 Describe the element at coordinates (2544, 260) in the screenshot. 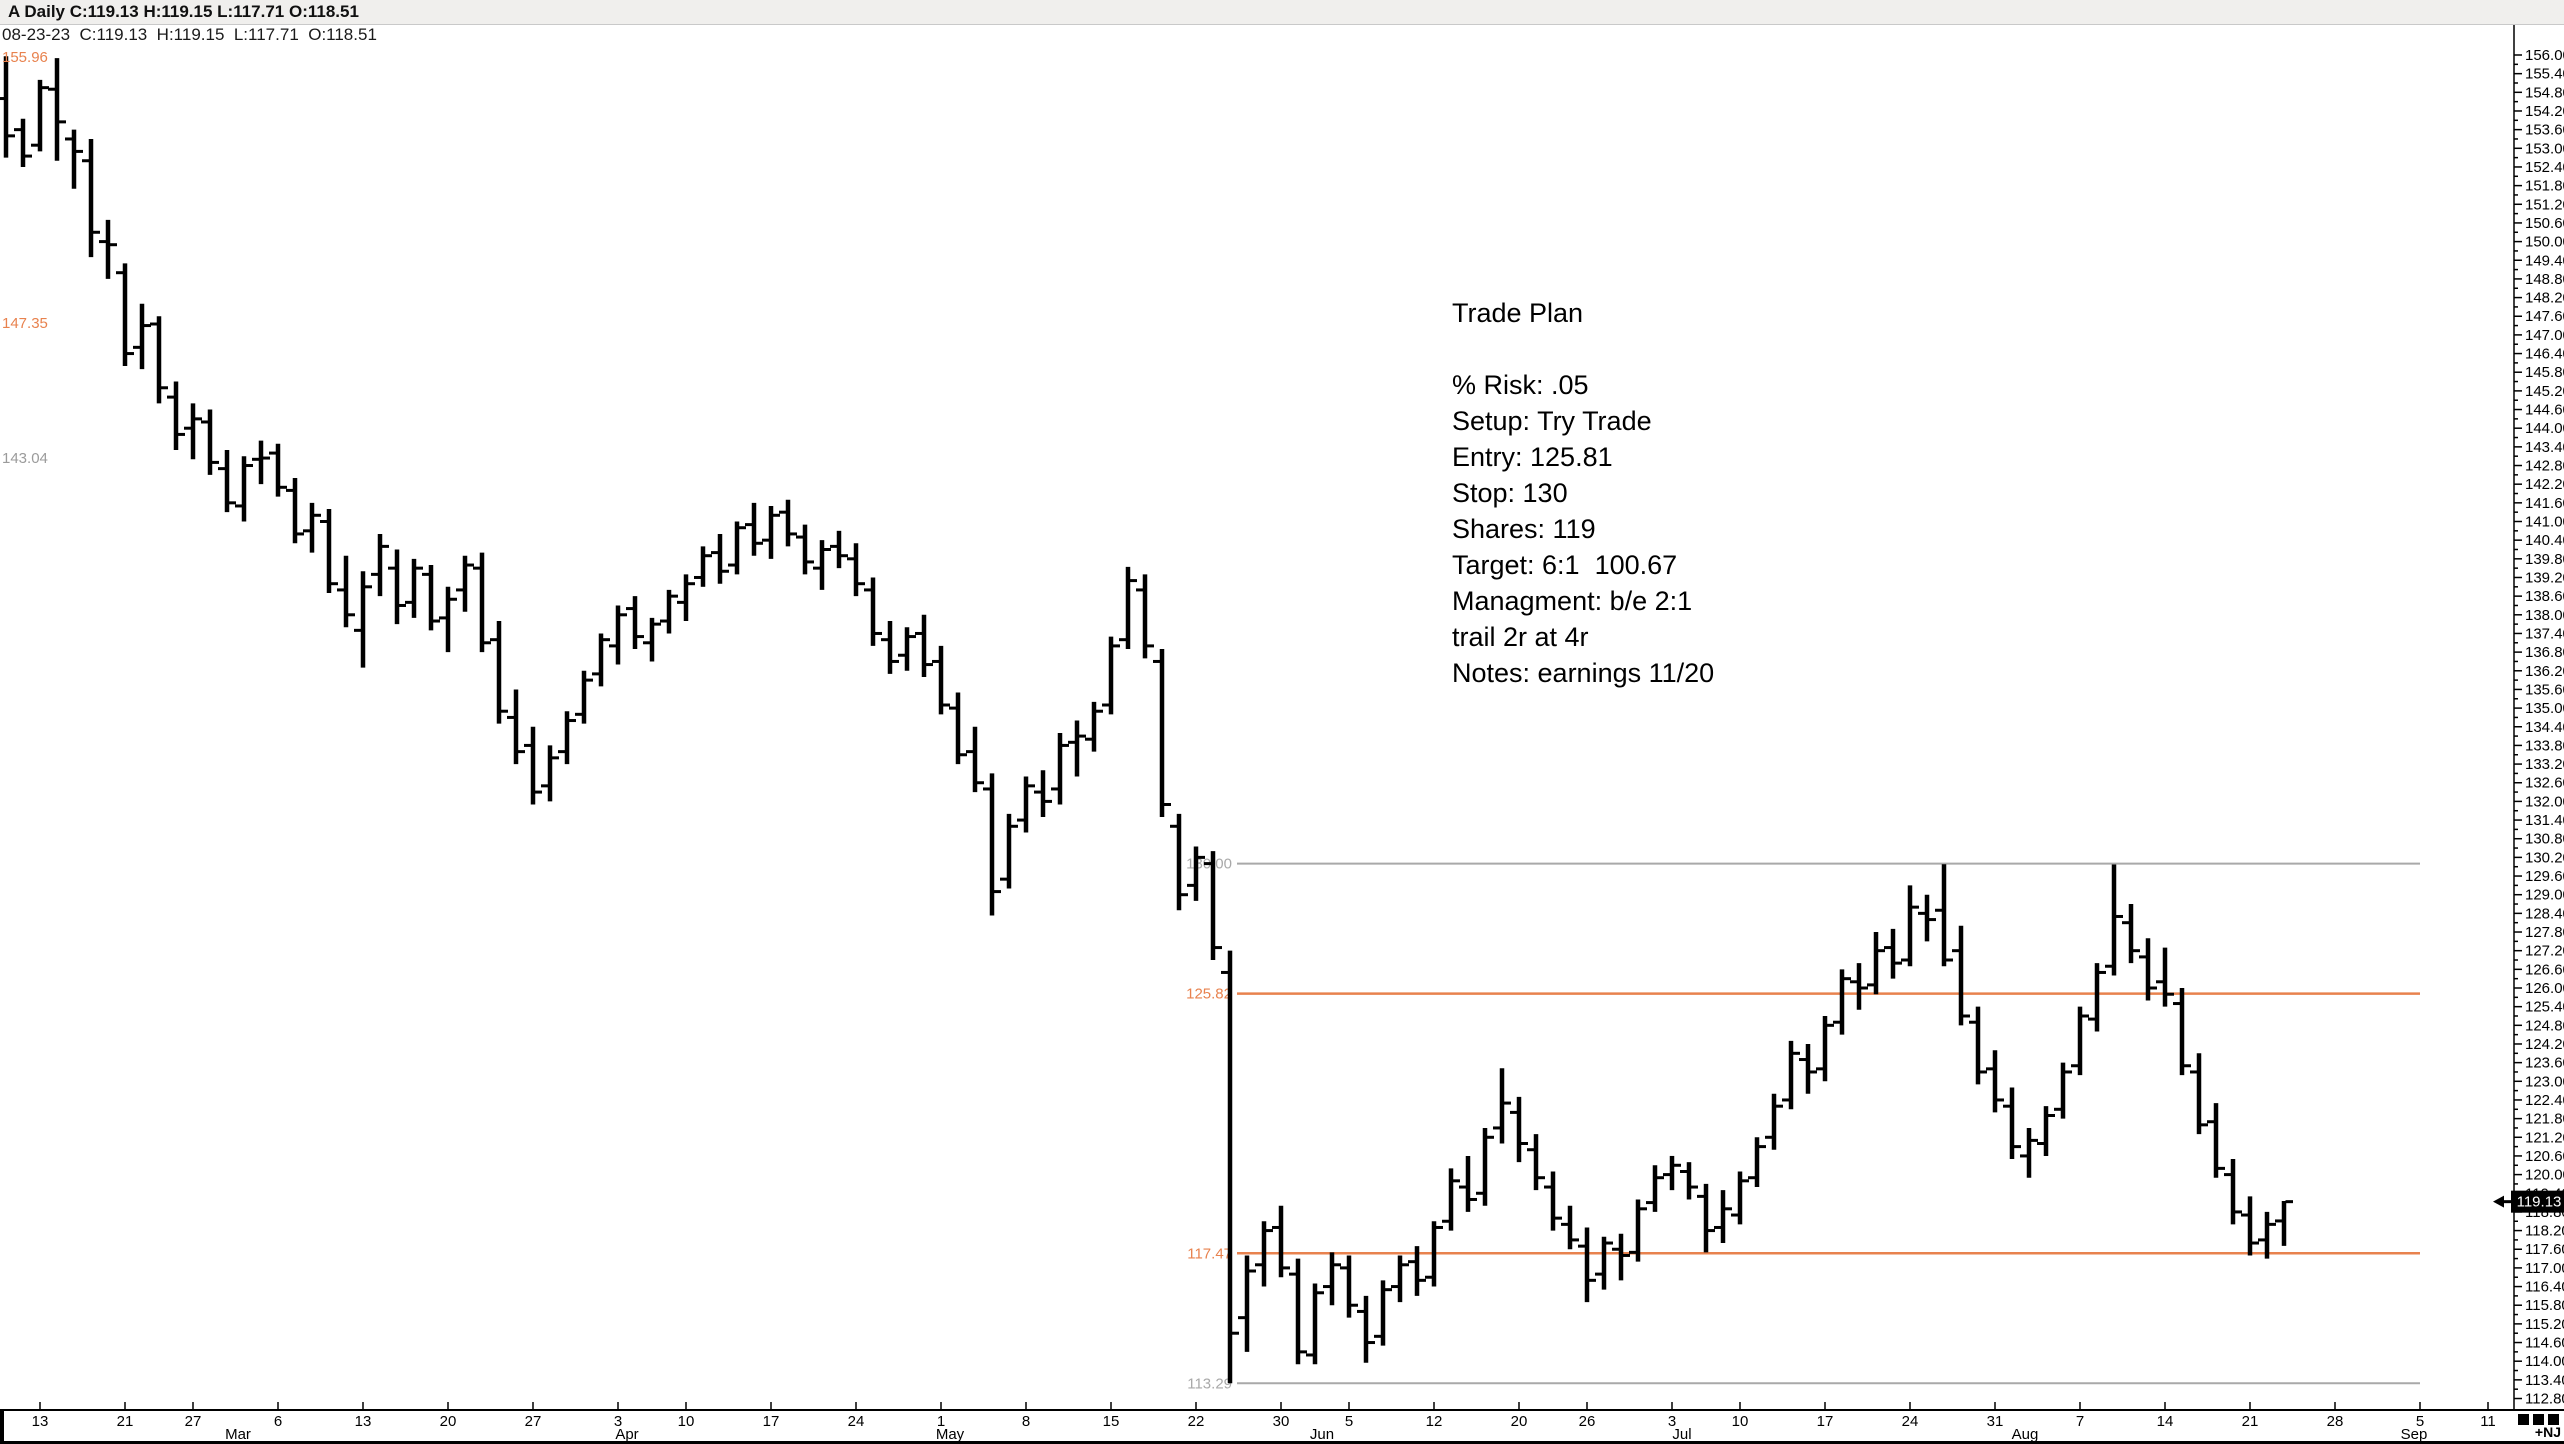

I see `price-tick-label: 149.40` at that location.